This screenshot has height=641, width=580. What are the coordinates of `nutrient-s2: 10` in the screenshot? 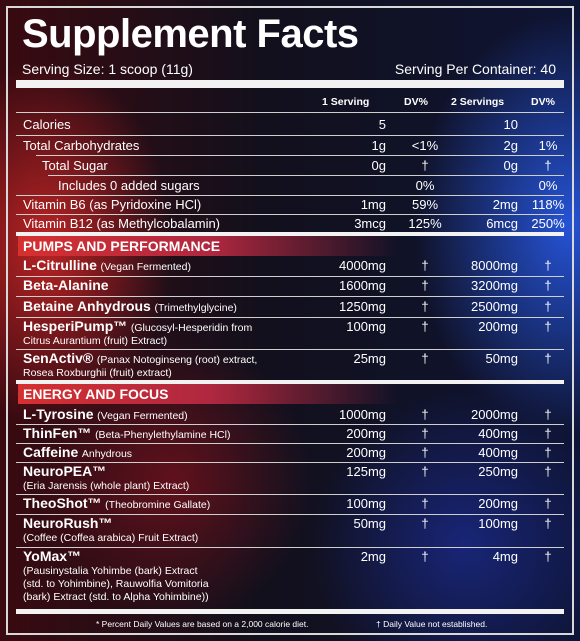 It's located at (510, 124).